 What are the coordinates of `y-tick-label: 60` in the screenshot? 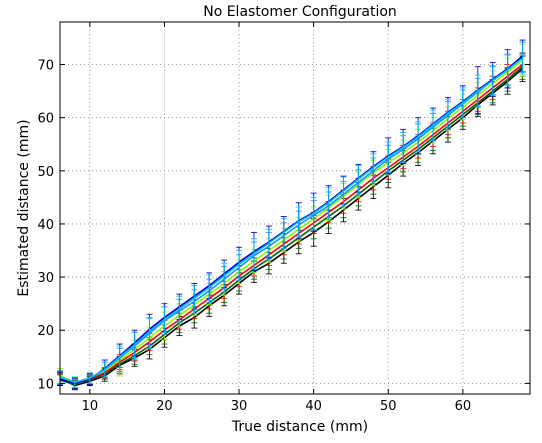 It's located at (45, 119).